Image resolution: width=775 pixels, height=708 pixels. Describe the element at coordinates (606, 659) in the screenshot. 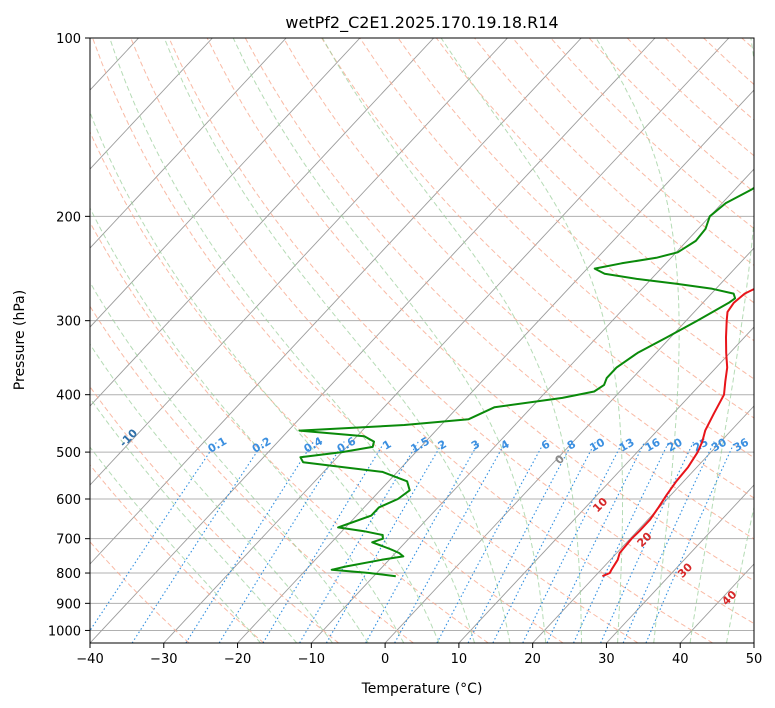

I see `x-tick-label: 30` at that location.